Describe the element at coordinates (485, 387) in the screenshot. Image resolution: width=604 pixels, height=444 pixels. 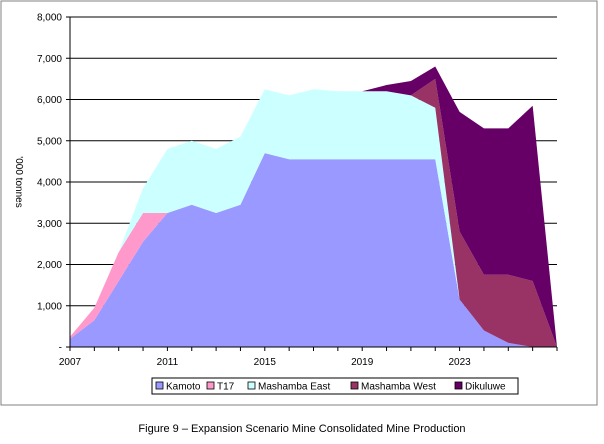
I see `legend-label: Dikuluwe` at that location.